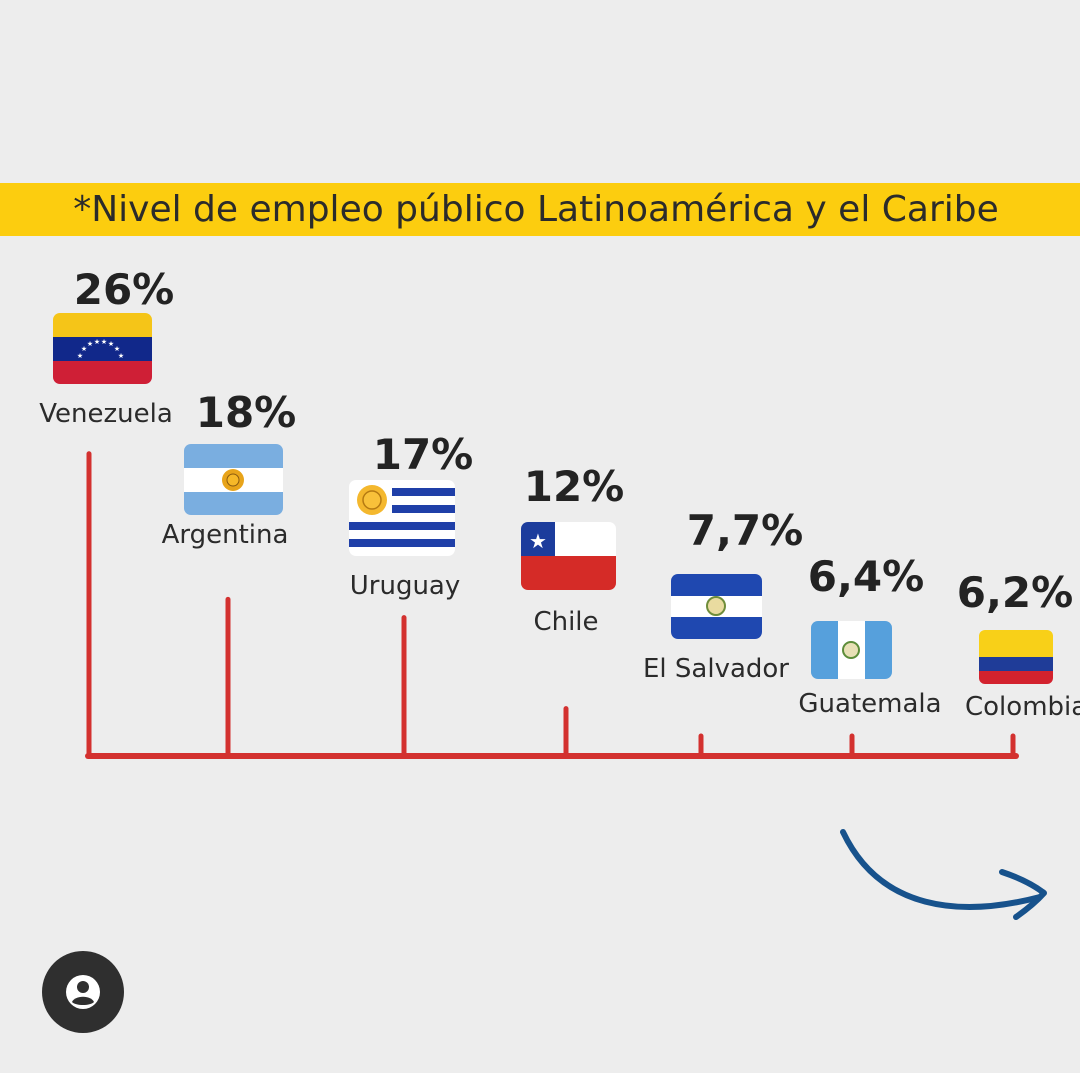  Describe the element at coordinates (574, 486) in the screenshot. I see `value-label-chile: 12%` at that location.